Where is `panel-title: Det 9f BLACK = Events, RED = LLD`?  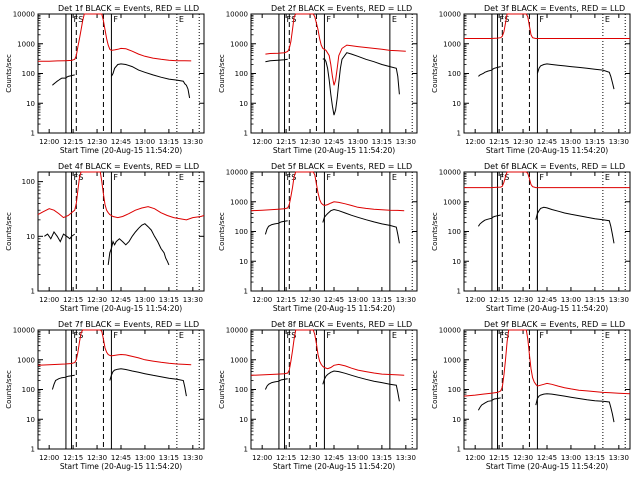 panel-title: Det 9f BLACK = Events, RED = LLD is located at coordinates (554, 324).